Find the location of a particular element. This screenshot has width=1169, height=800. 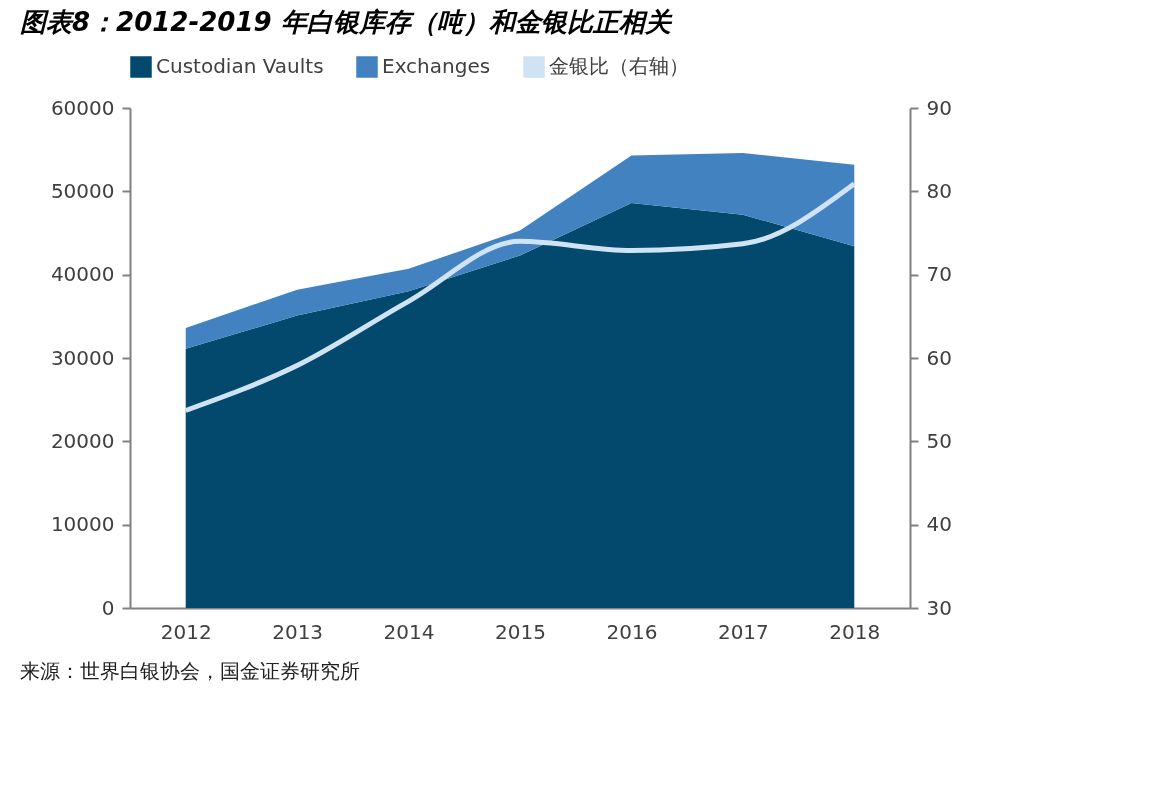

x-tick-label: 2017 is located at coordinates (743, 631).